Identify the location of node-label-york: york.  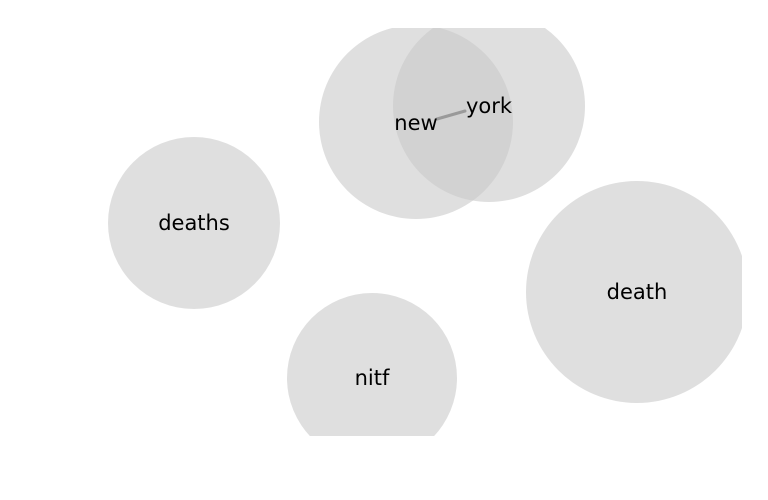
(489, 106).